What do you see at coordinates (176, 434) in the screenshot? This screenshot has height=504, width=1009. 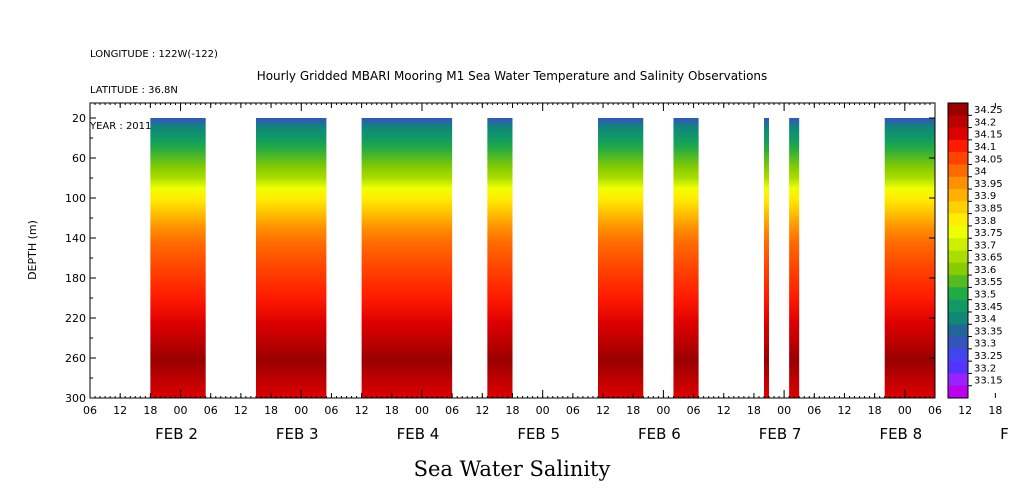 I see `x-date-label: FEB 2` at bounding box center [176, 434].